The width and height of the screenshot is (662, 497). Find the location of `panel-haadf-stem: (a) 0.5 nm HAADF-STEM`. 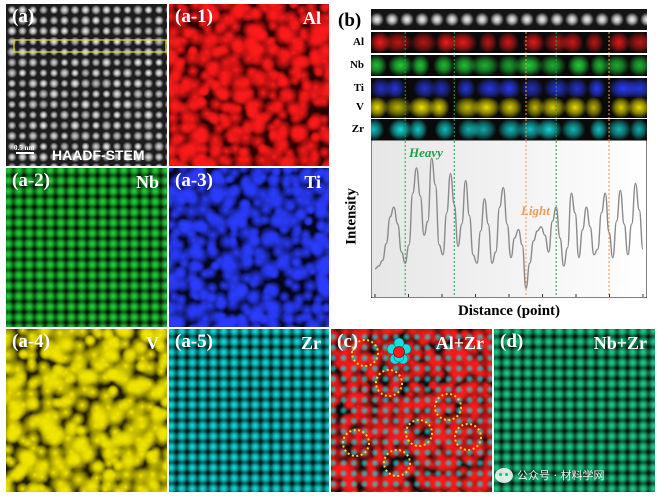

panel-haadf-stem: (a) 0.5 nm HAADF-STEM is located at coordinates (86, 85).